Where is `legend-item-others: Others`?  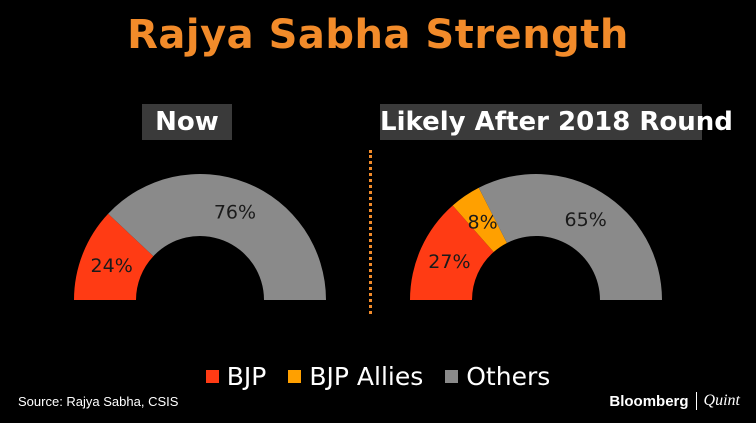 legend-item-others: Others is located at coordinates (497, 376).